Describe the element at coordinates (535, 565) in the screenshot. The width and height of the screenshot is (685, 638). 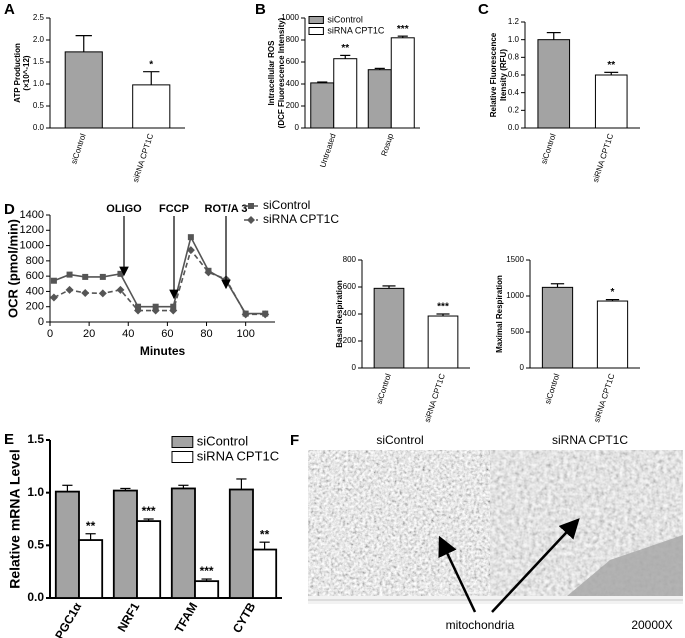
I see `arrow` at that location.